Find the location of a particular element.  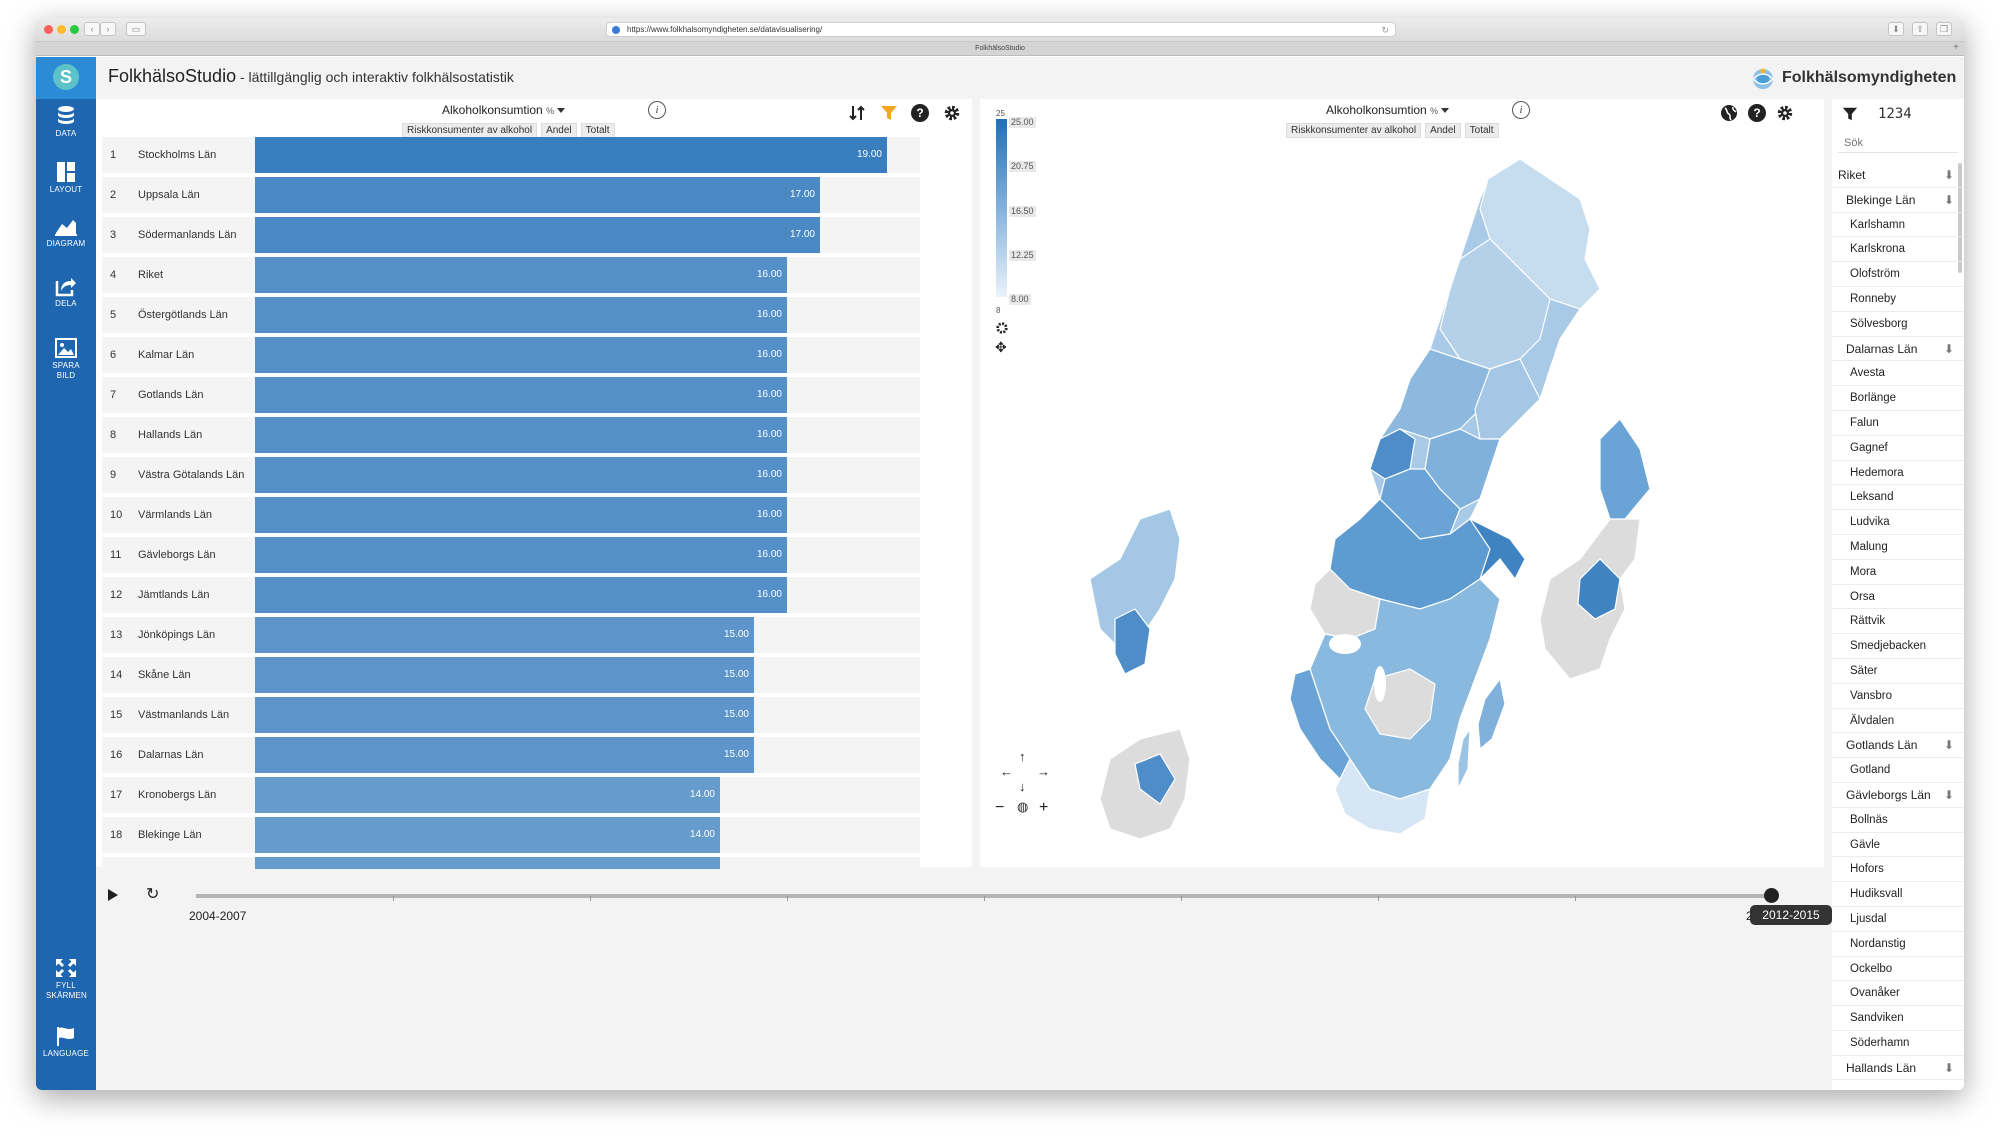

bar-row: 15 Västmanlands Län 15.00 is located at coordinates (511, 715).